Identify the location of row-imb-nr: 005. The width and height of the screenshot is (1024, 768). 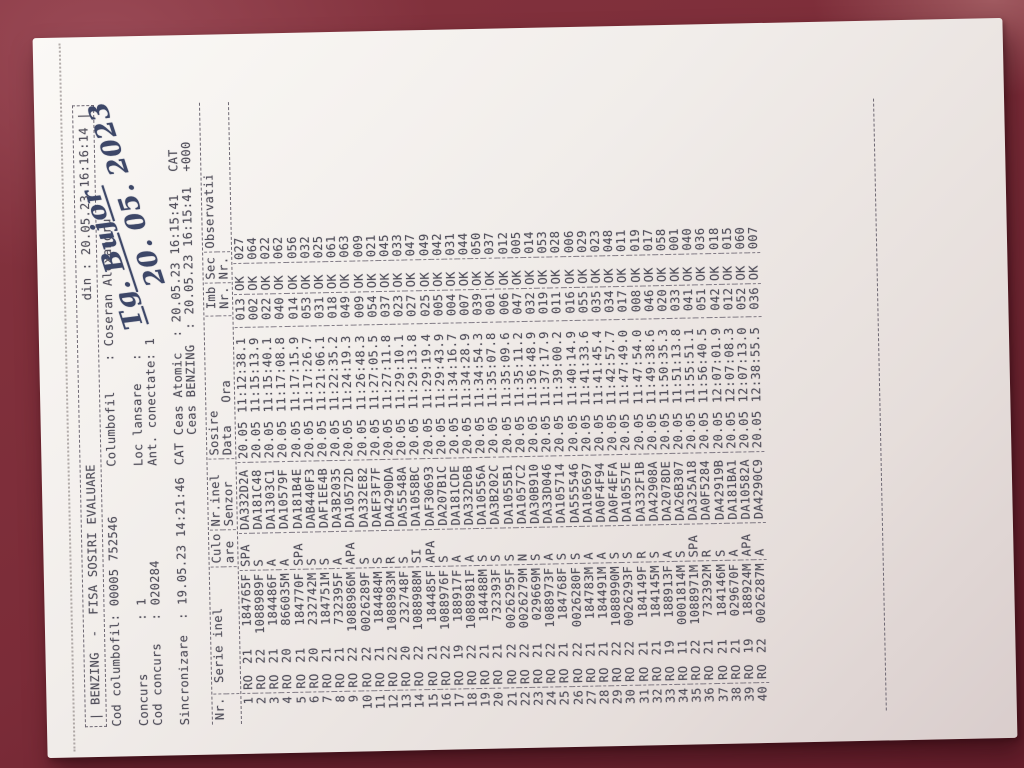
(438, 307).